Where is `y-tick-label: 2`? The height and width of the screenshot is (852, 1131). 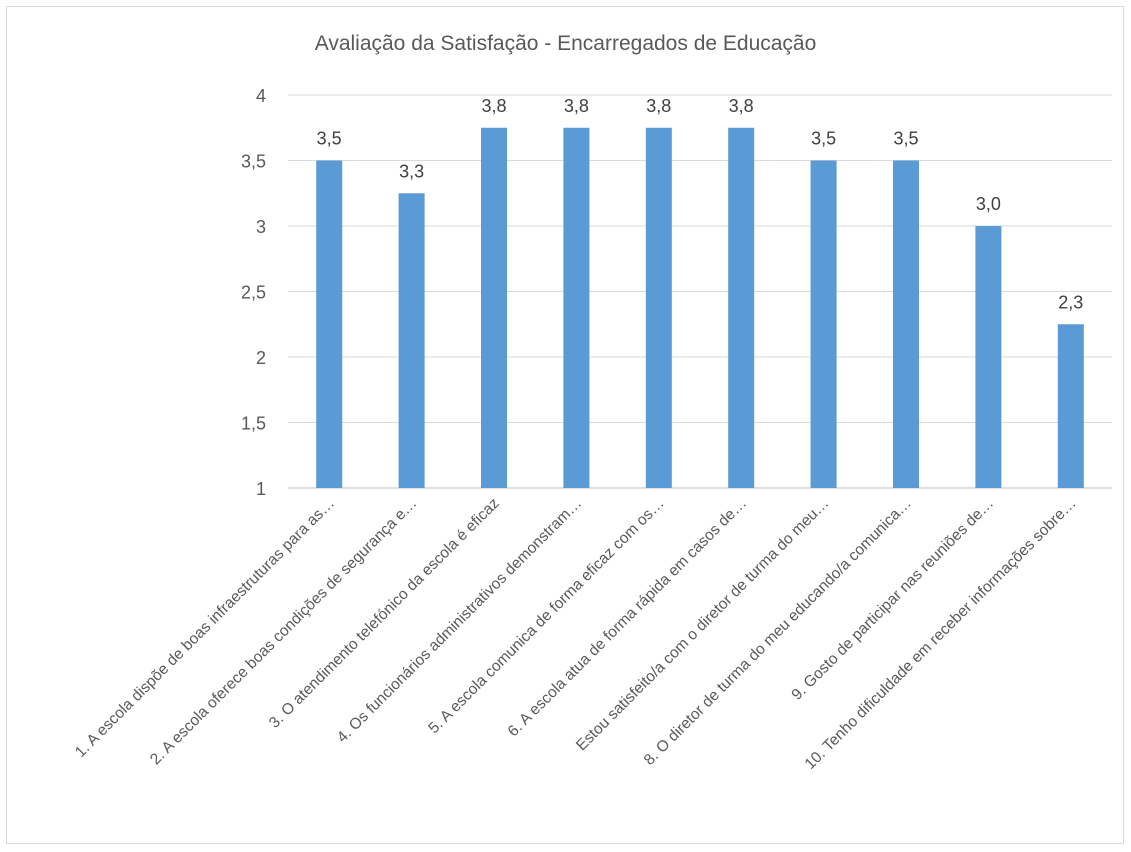 y-tick-label: 2 is located at coordinates (261, 358).